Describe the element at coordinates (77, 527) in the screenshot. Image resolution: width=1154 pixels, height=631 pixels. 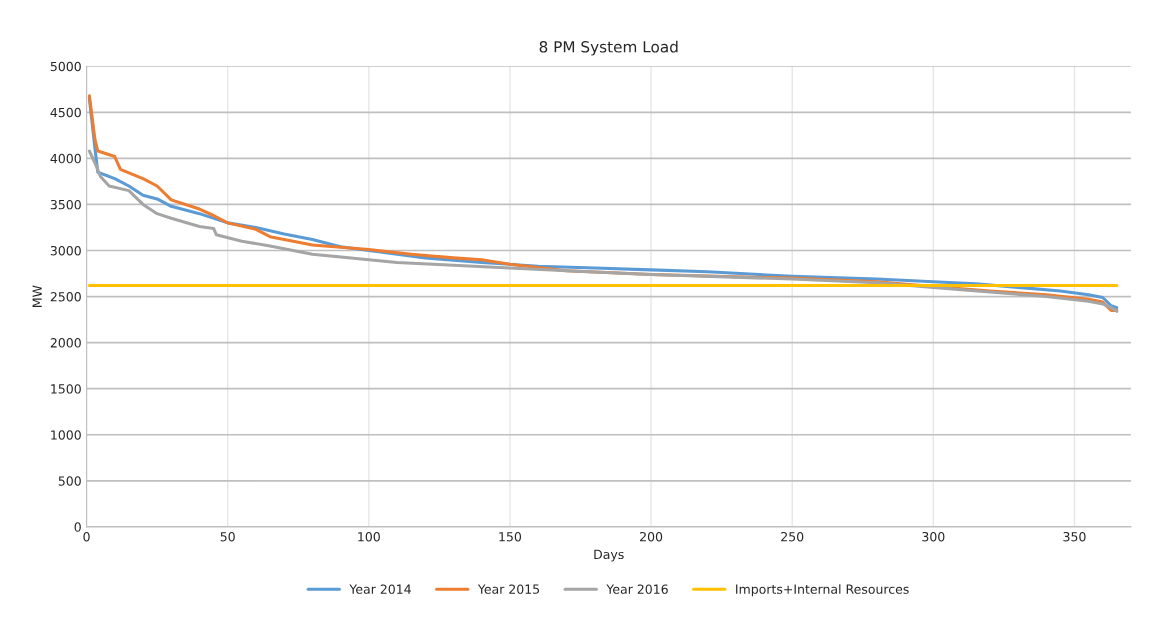
I see `y-tick-label: 0` at that location.